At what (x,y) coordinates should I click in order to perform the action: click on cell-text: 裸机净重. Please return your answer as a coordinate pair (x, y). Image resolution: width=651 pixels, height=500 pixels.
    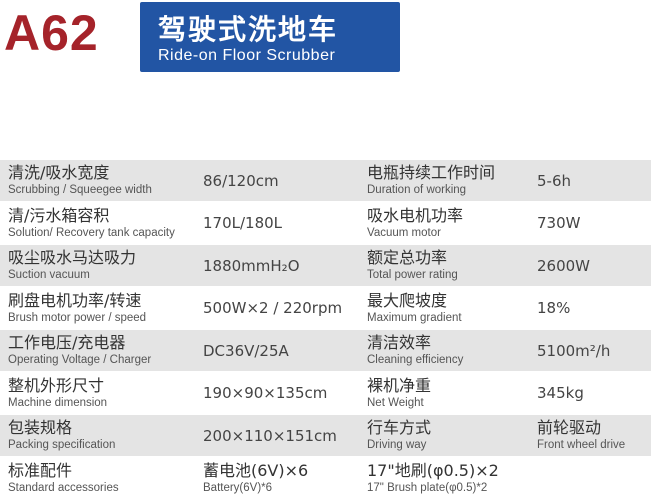
    Looking at the image, I should click on (399, 385).